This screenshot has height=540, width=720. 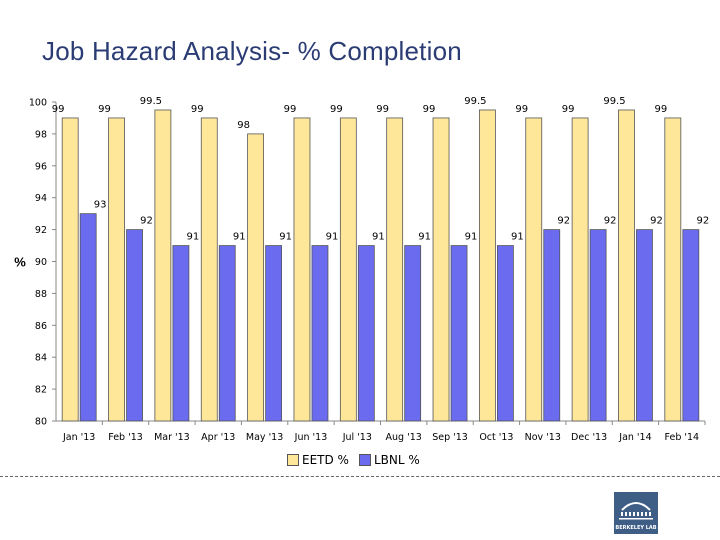 What do you see at coordinates (293, 460) in the screenshot?
I see `legend-swatch-eetd` at bounding box center [293, 460].